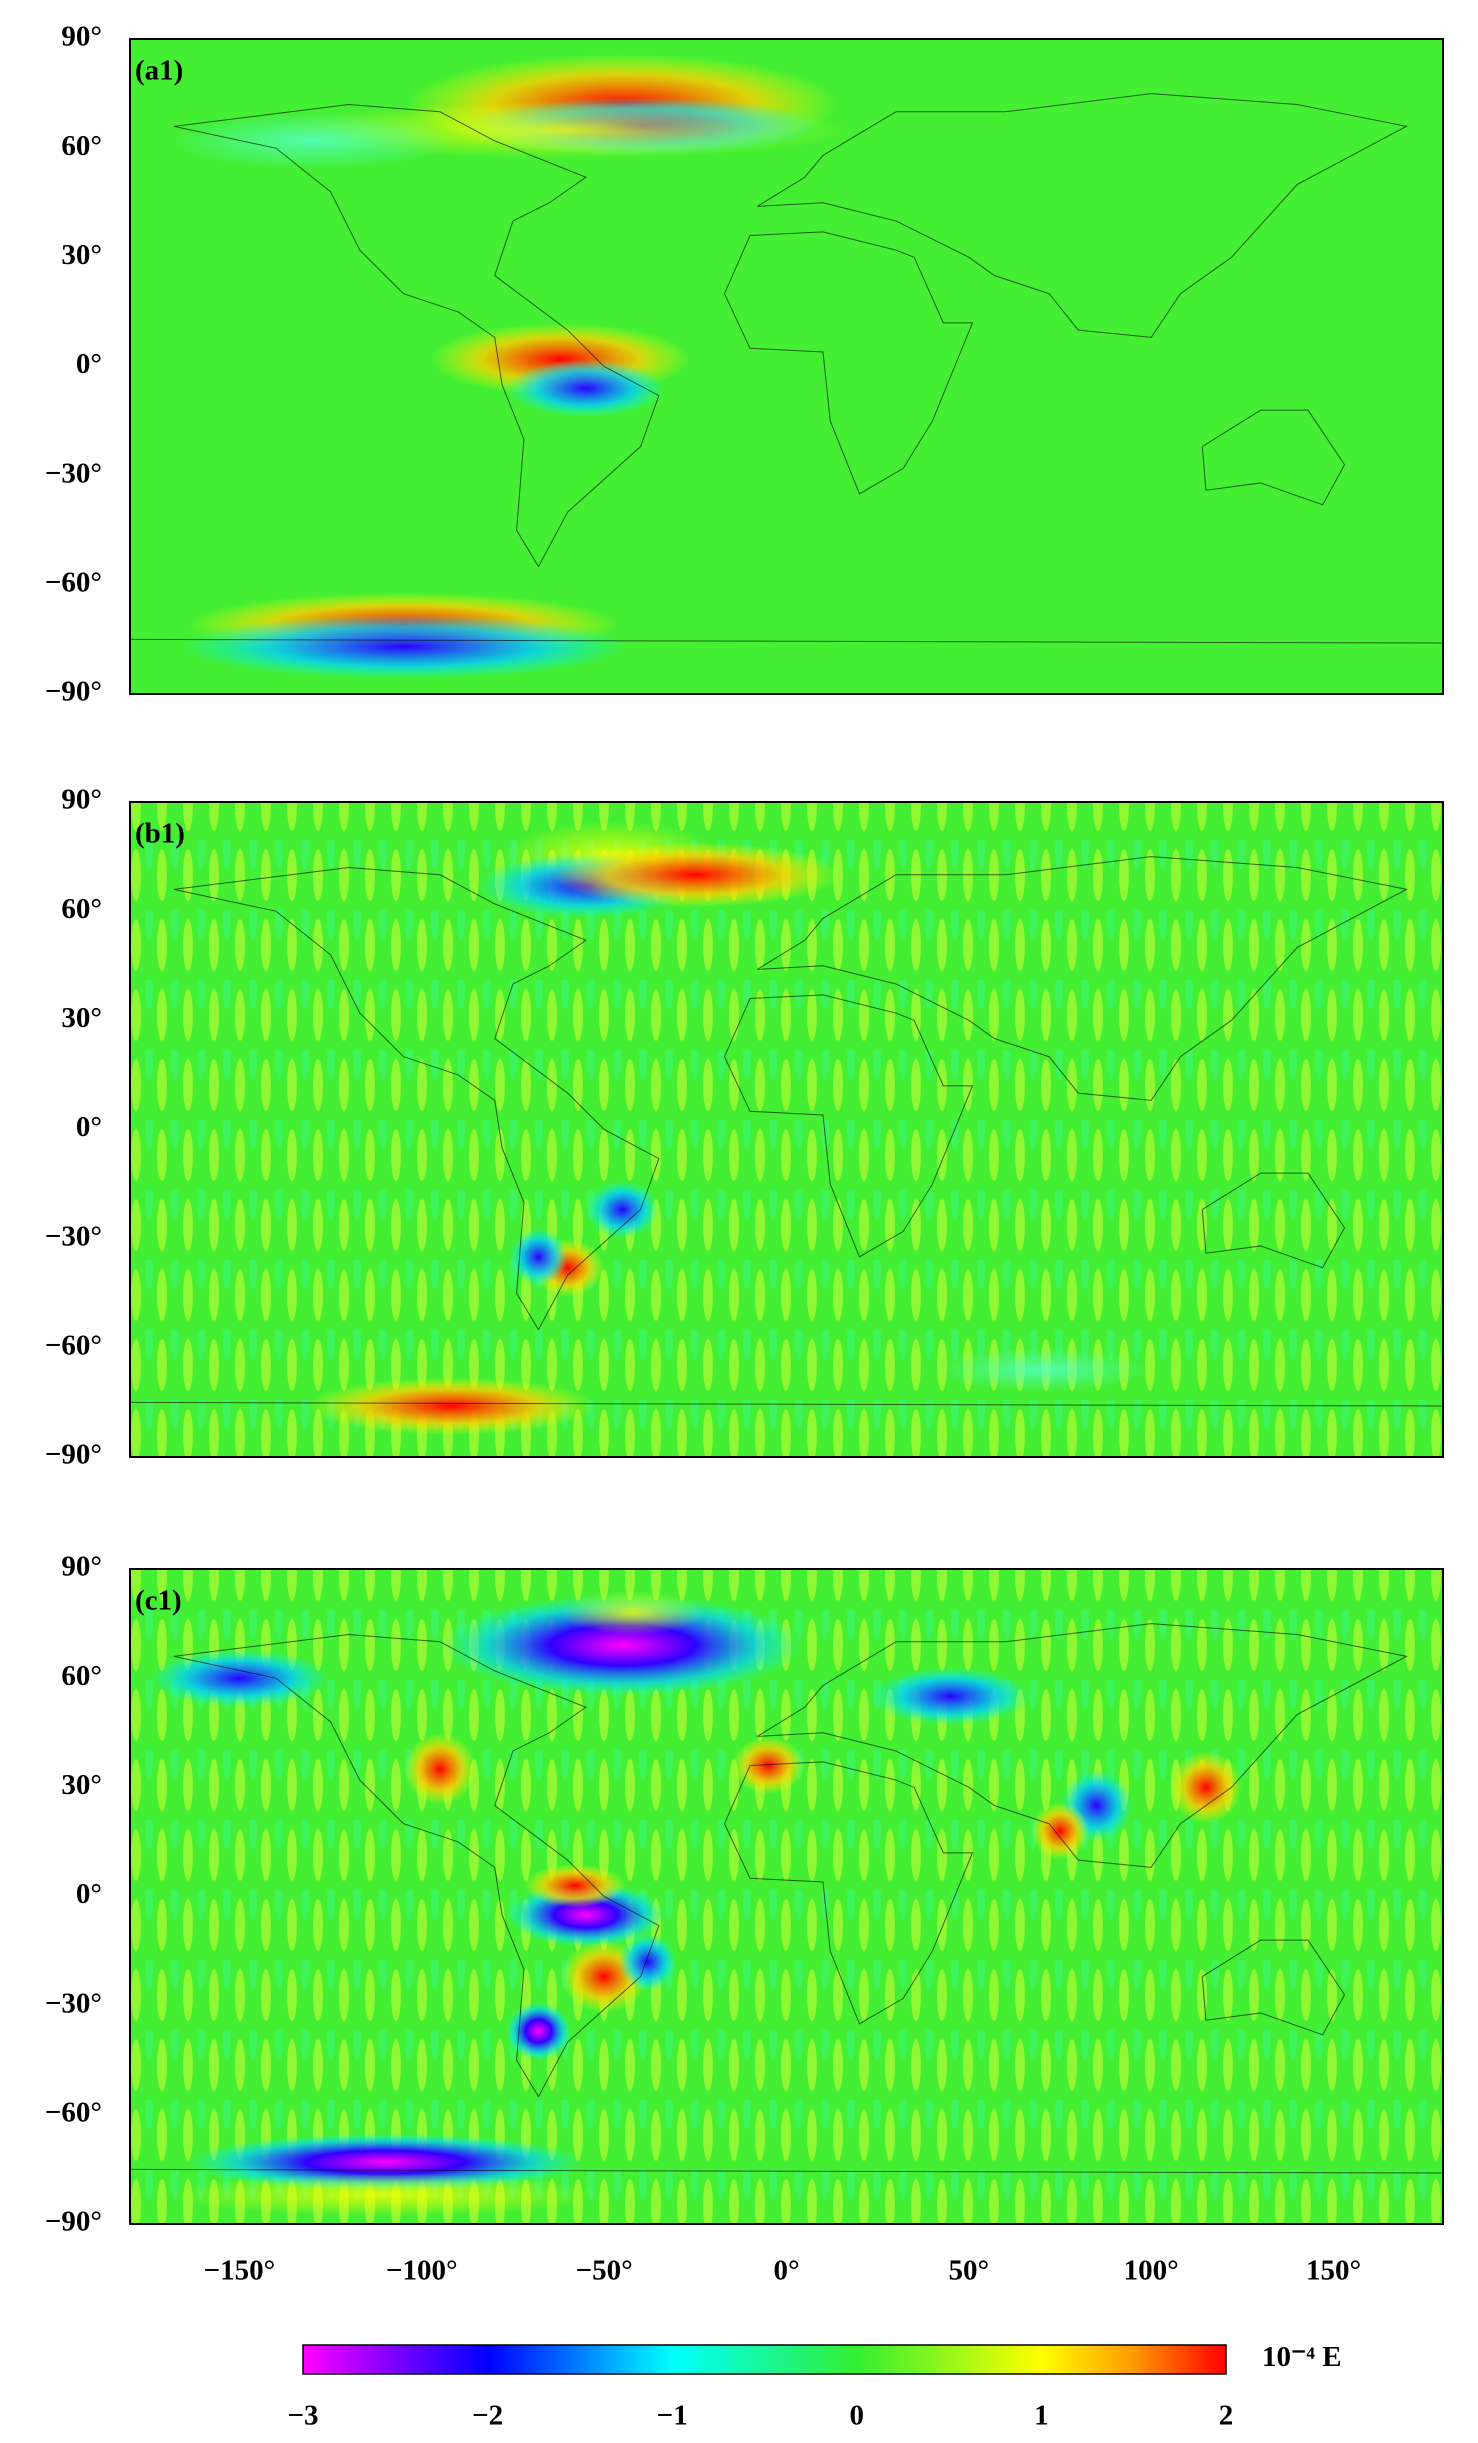 Image resolution: width=1478 pixels, height=2443 pixels. I want to click on colorbar-tick-label: −2, so click(487, 2416).